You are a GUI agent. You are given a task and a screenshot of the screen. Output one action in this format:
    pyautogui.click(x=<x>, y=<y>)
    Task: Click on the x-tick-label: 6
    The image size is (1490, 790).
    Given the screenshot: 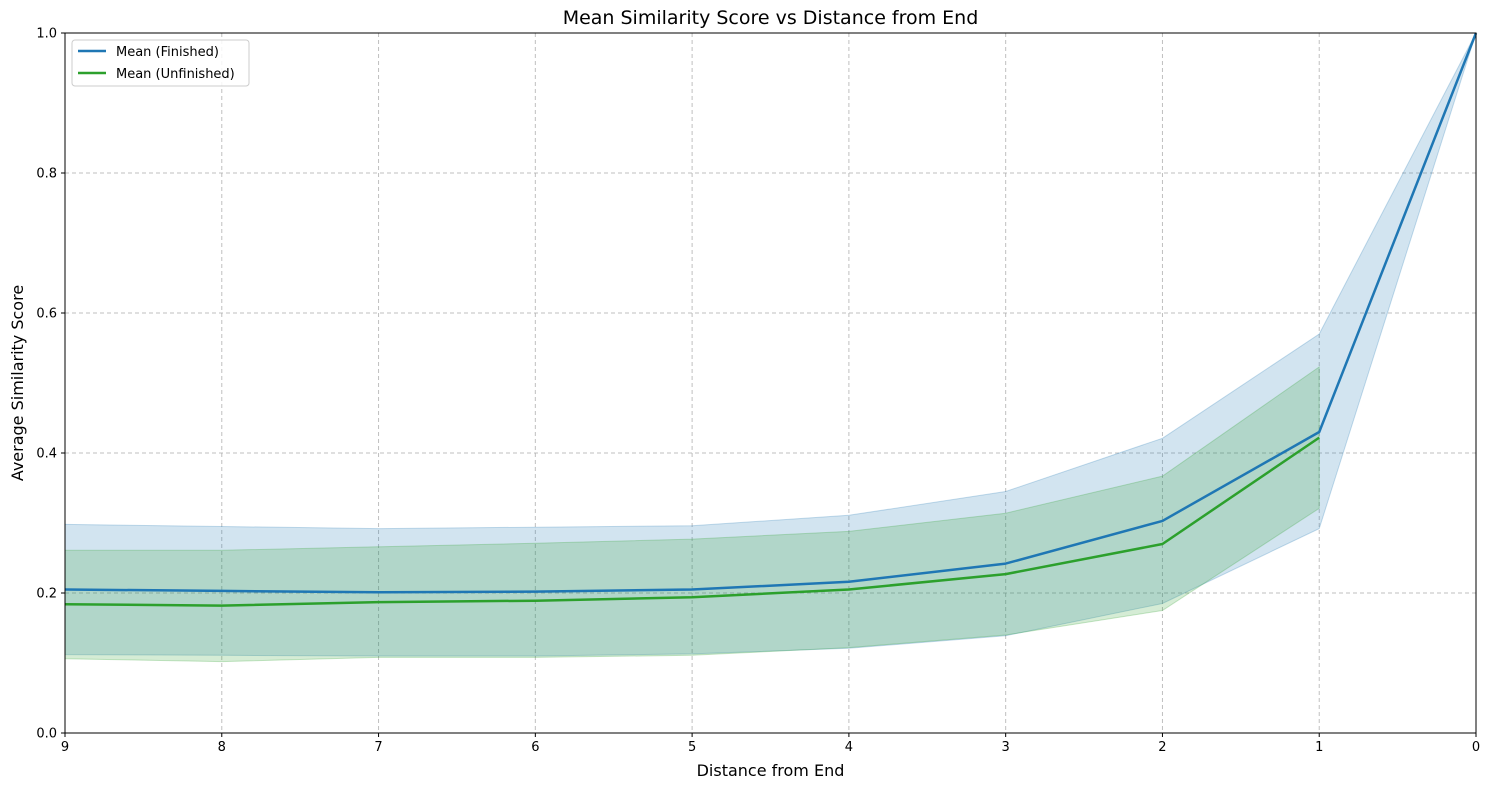 What is the action you would take?
    pyautogui.click(x=535, y=747)
    